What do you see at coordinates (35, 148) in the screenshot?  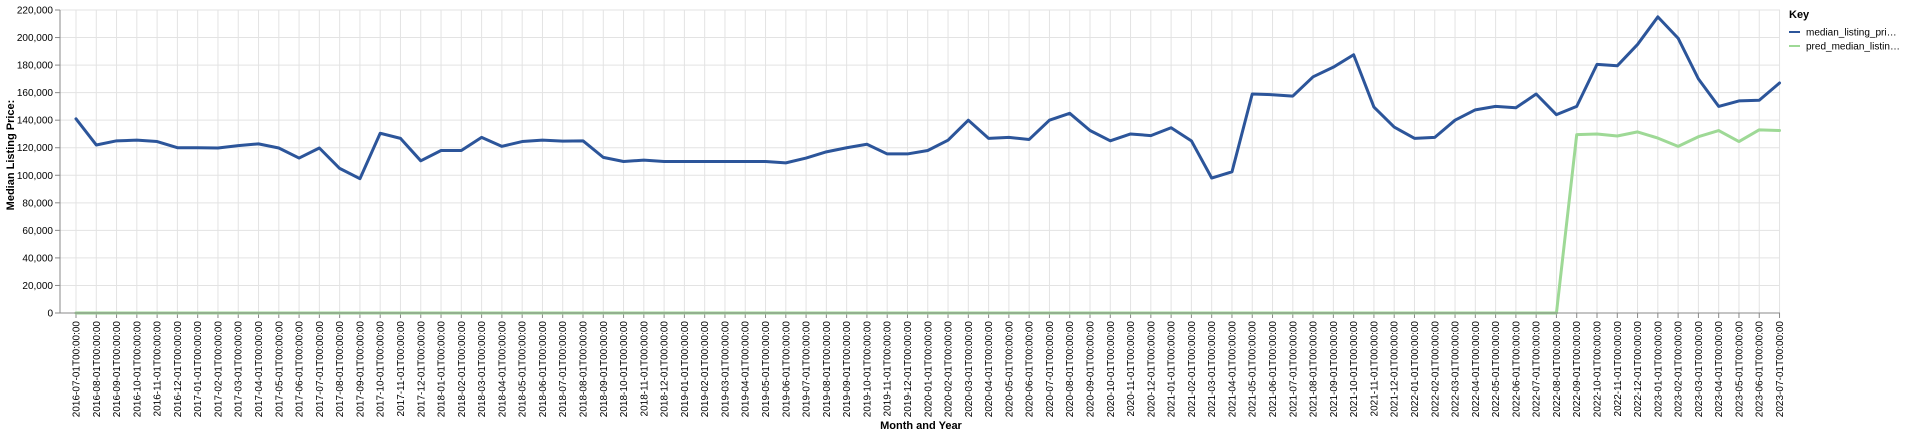 I see `y-tick-label: 120,000` at bounding box center [35, 148].